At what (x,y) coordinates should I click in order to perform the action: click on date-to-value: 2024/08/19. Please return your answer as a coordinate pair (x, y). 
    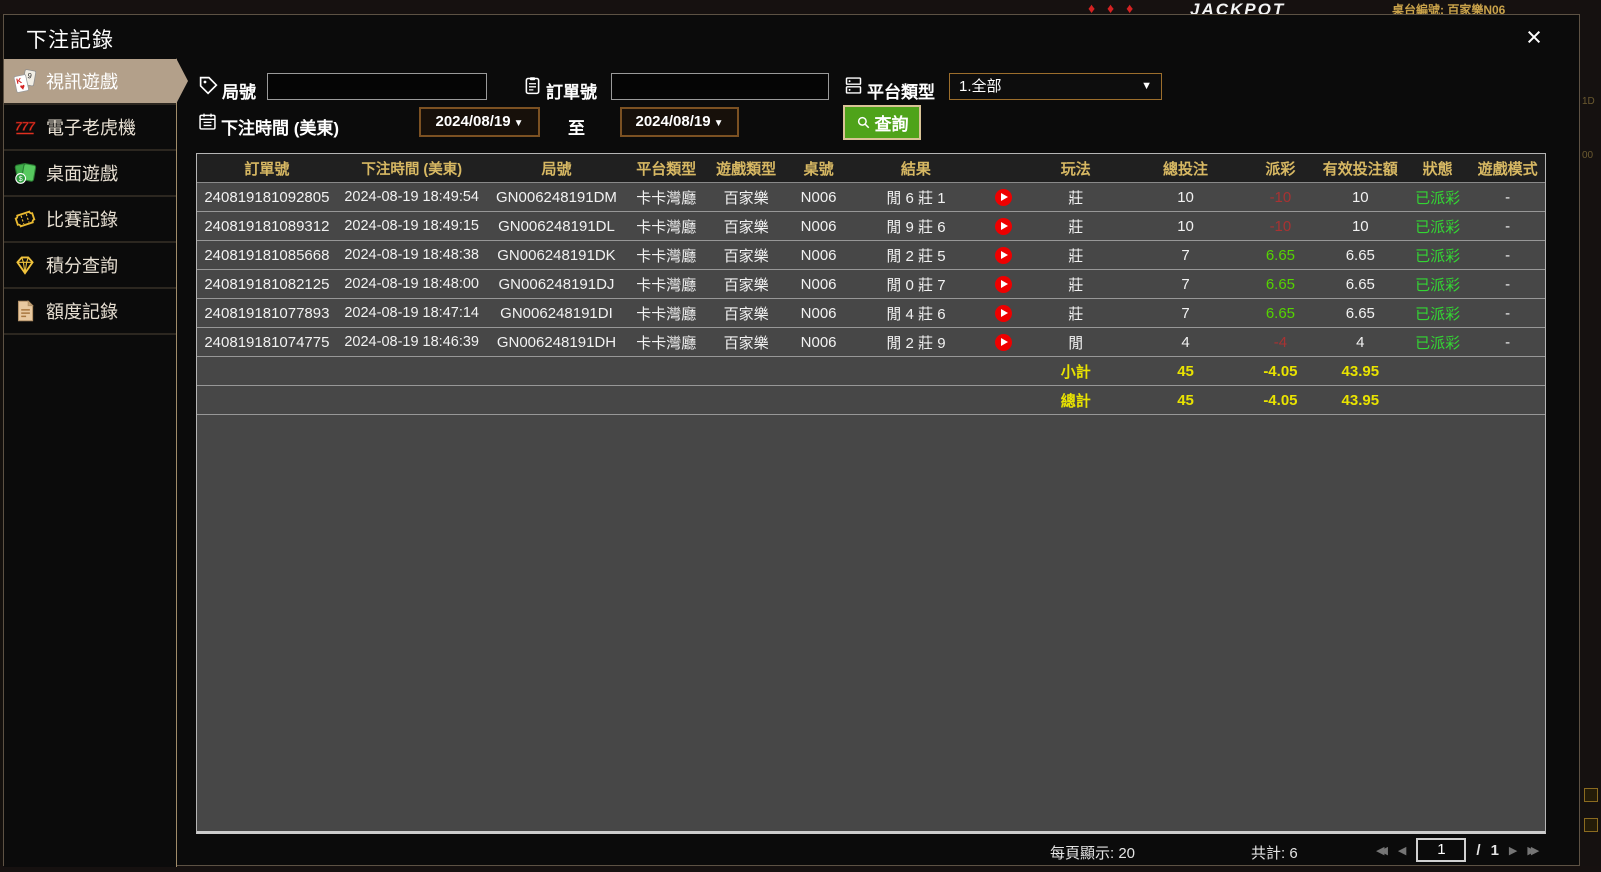
    Looking at the image, I should click on (673, 121).